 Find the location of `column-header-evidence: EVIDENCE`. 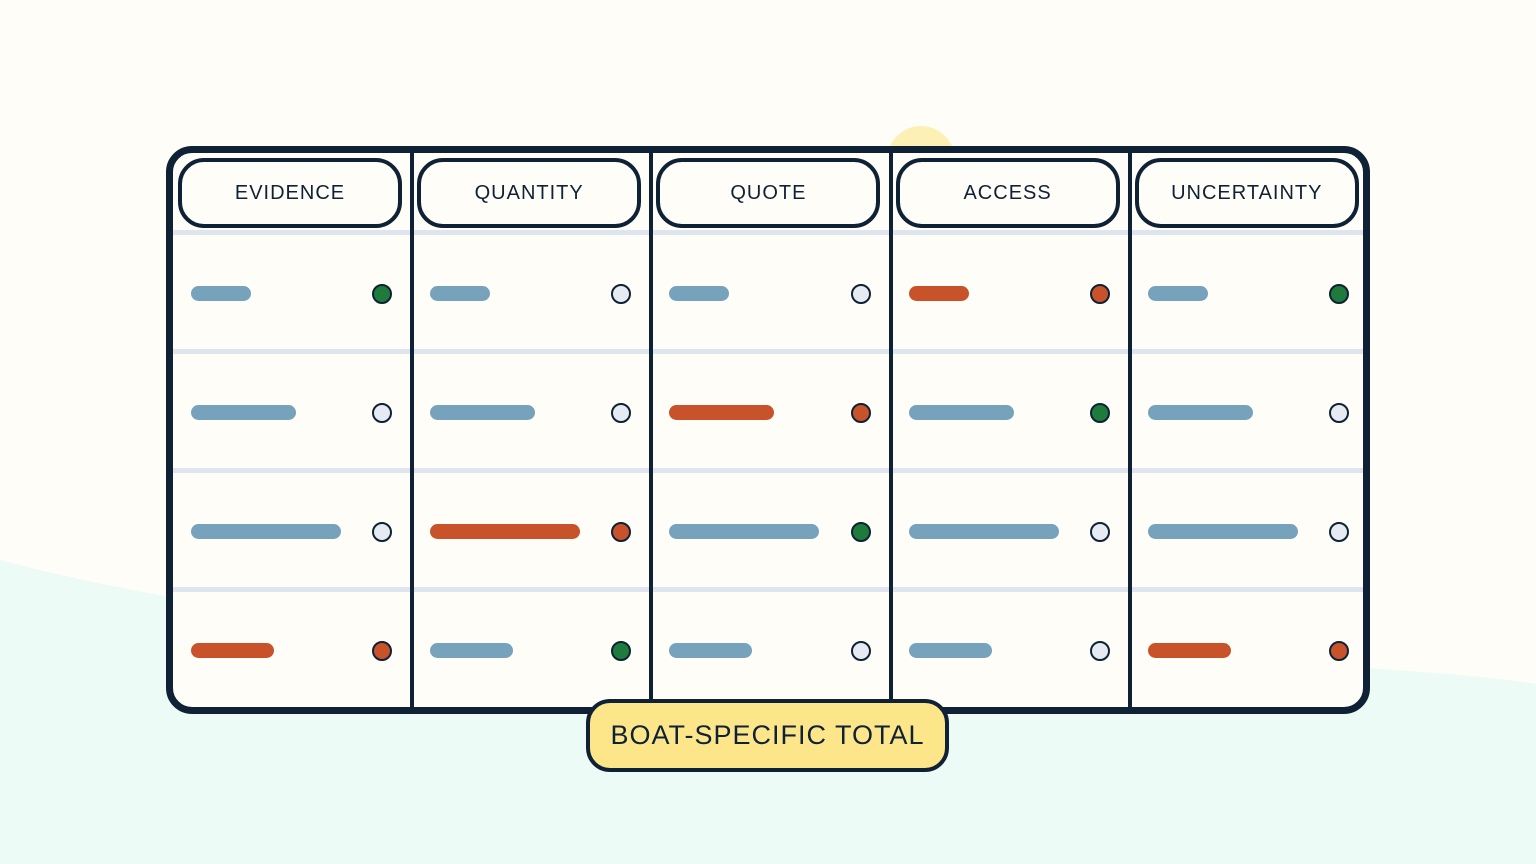

column-header-evidence: EVIDENCE is located at coordinates (290, 193).